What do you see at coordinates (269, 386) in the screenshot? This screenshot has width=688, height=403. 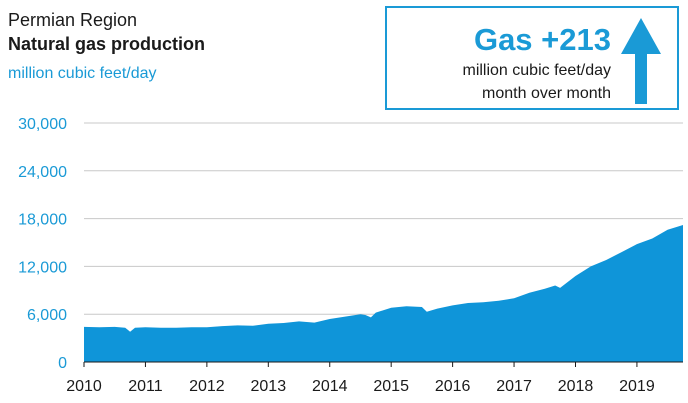 I see `x-tick-label: 2013` at bounding box center [269, 386].